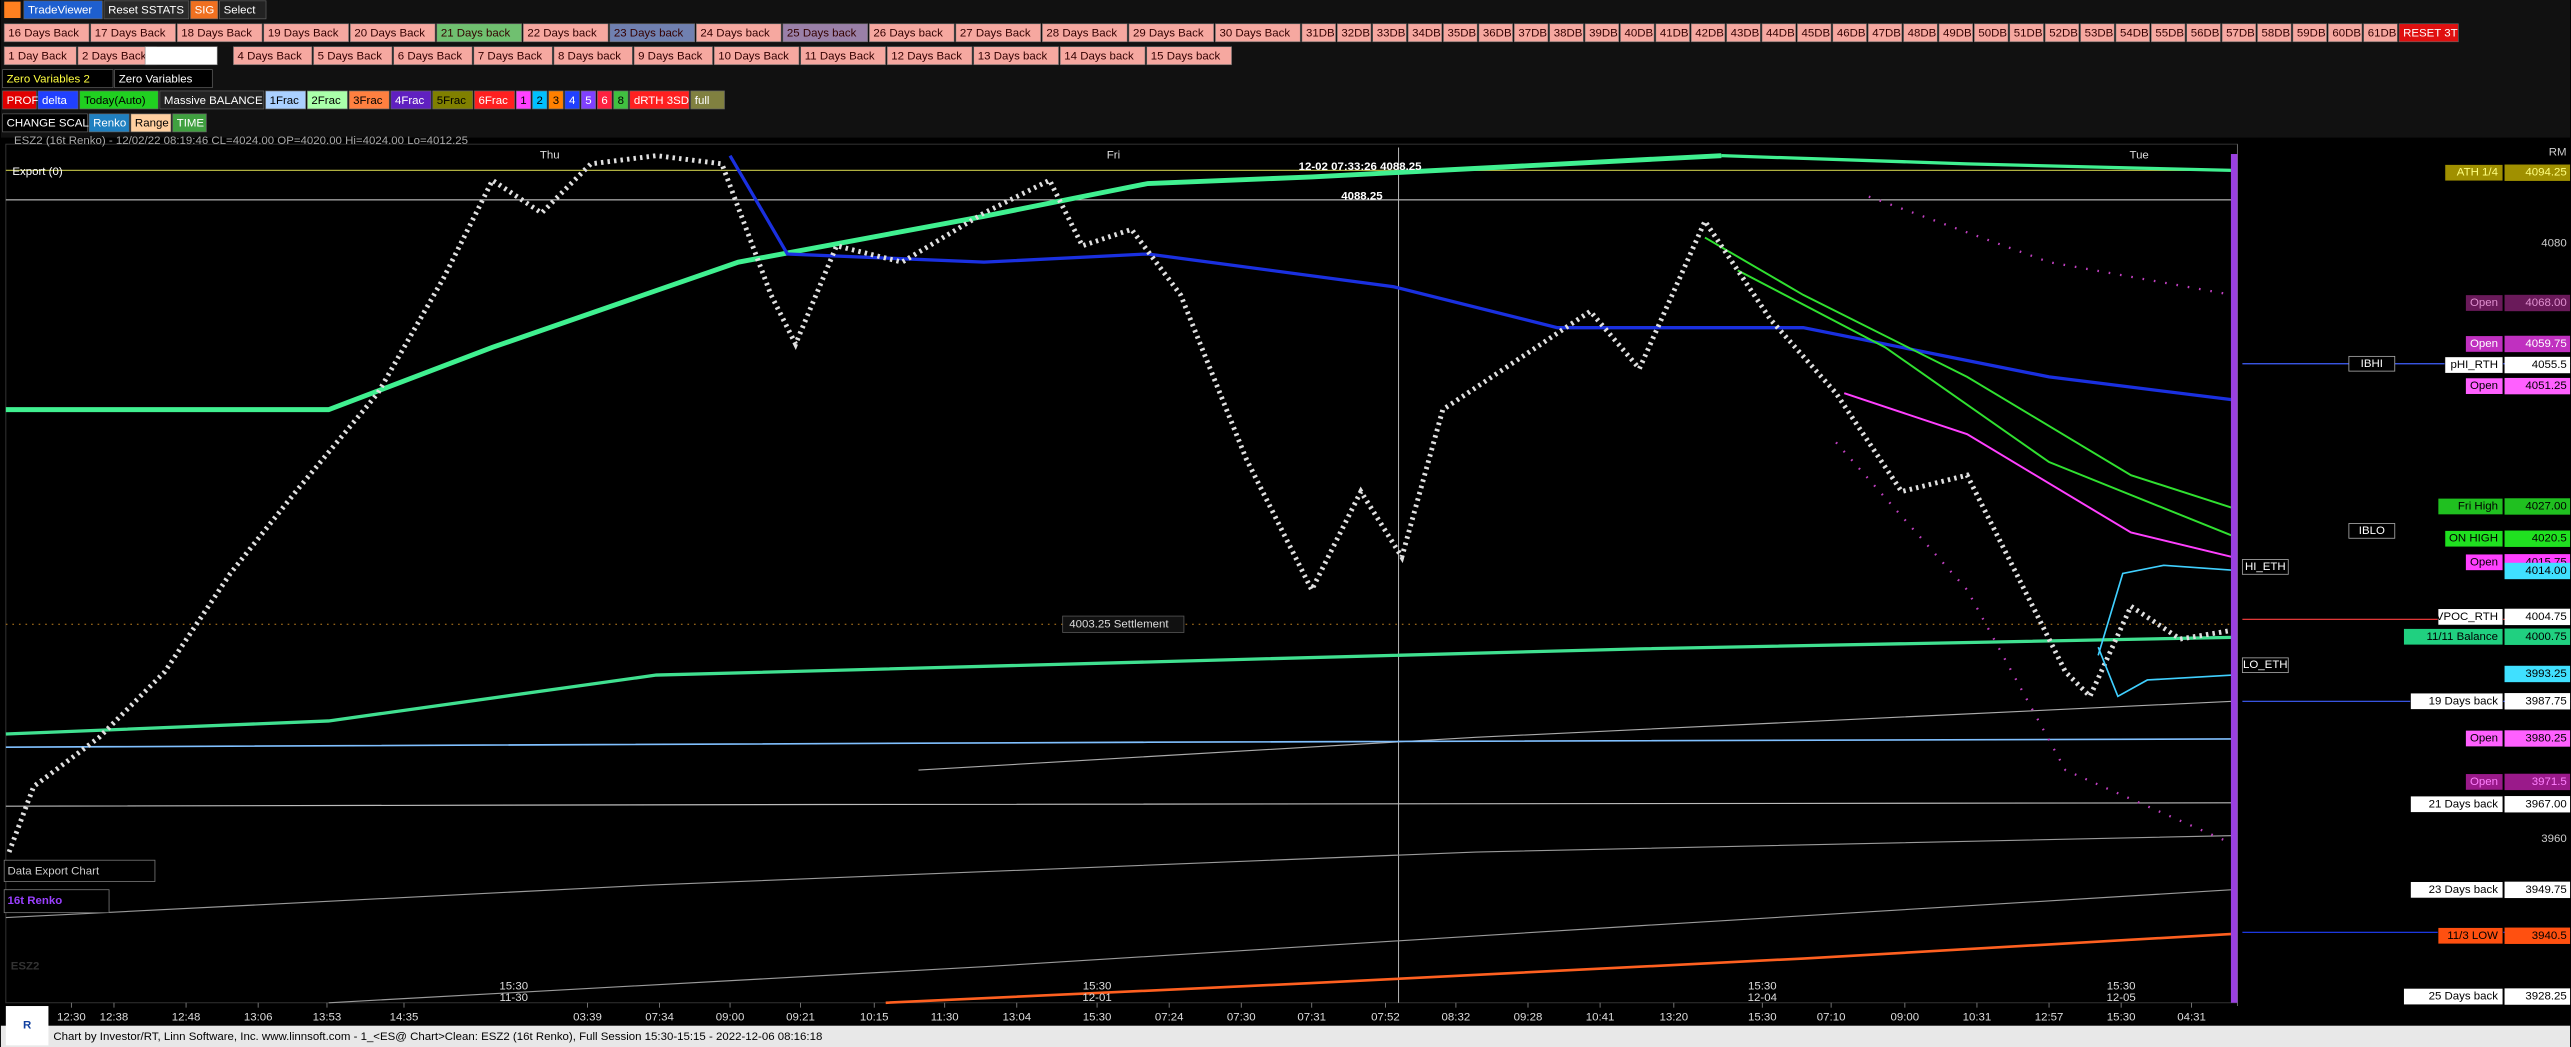 Image resolution: width=2571 pixels, height=1047 pixels. Describe the element at coordinates (2553, 243) in the screenshot. I see `price-label: 4080` at that location.